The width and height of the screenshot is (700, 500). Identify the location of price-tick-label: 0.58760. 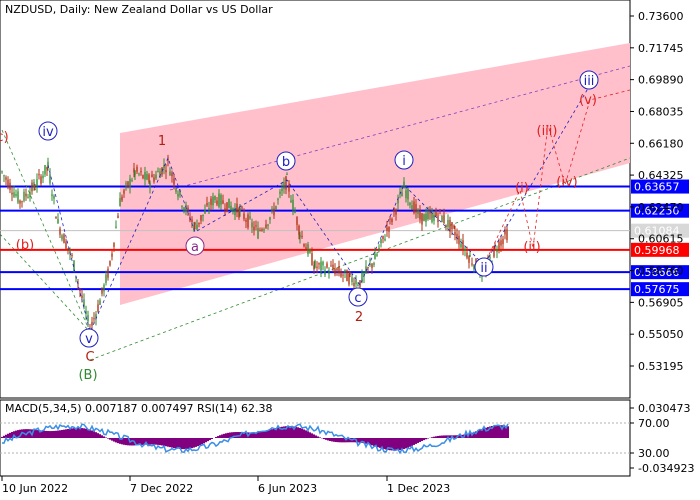
(661, 271).